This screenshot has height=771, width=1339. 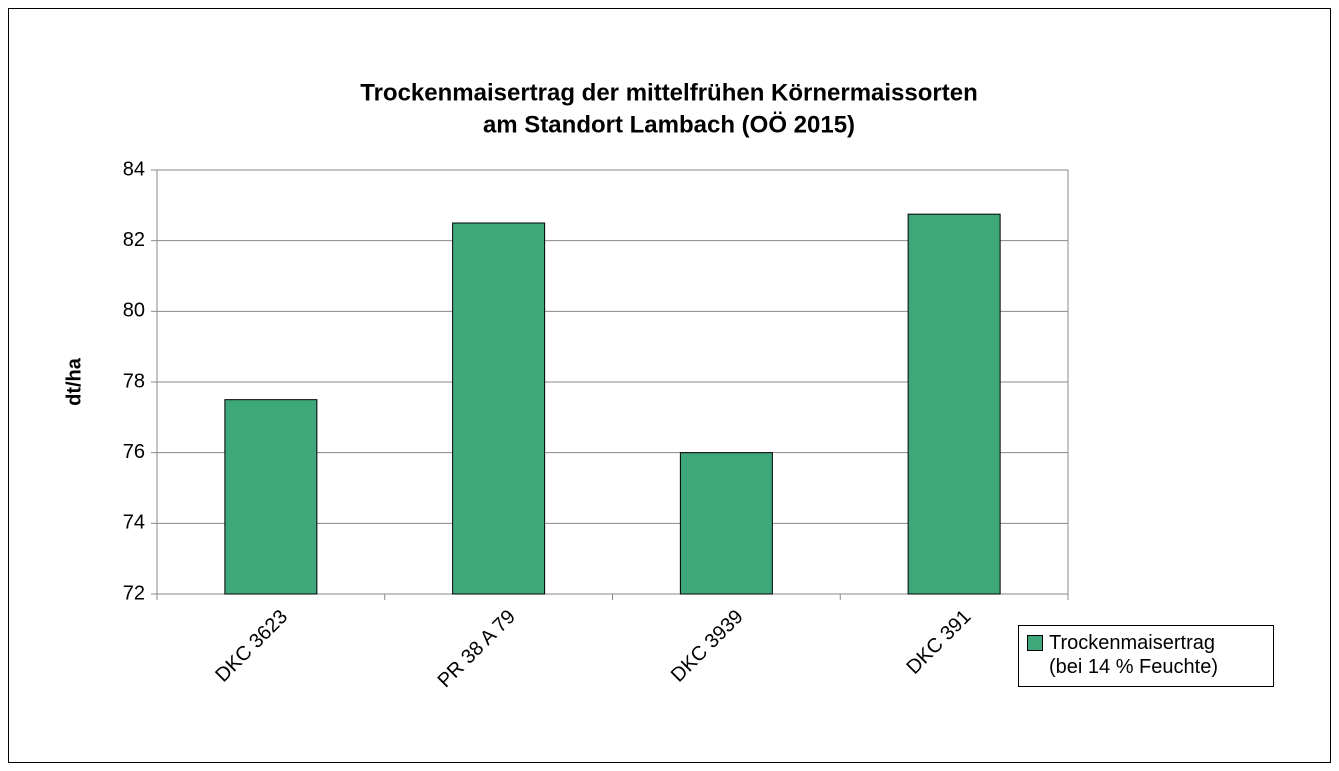 What do you see at coordinates (938, 642) in the screenshot?
I see `x-tick-label: DKC 391` at bounding box center [938, 642].